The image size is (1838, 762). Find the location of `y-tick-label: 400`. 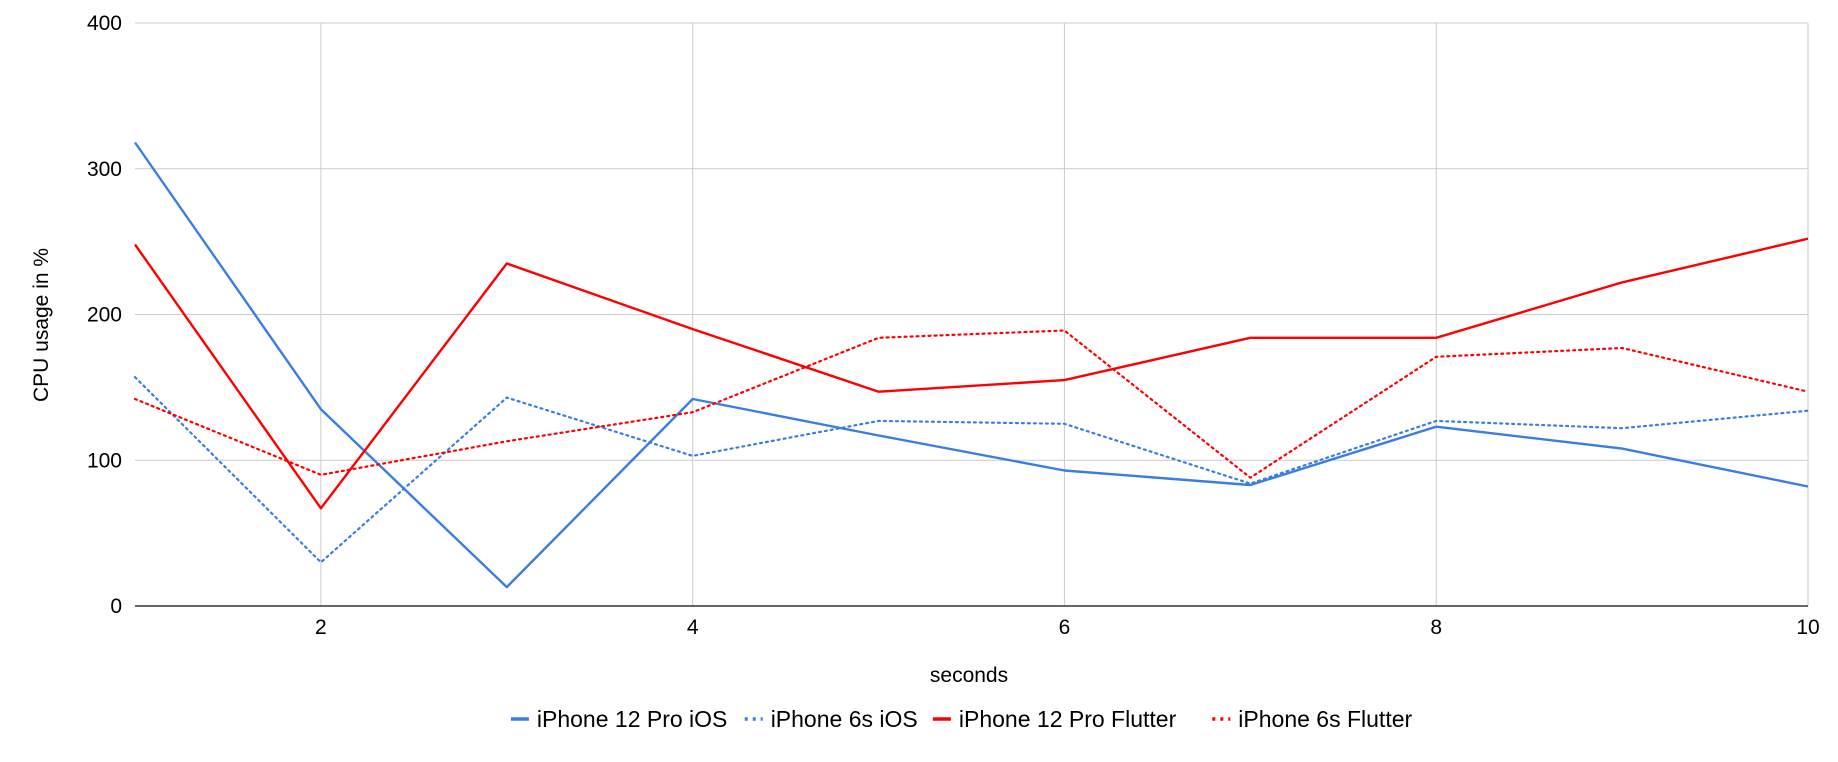

y-tick-label: 400 is located at coordinates (104, 23).